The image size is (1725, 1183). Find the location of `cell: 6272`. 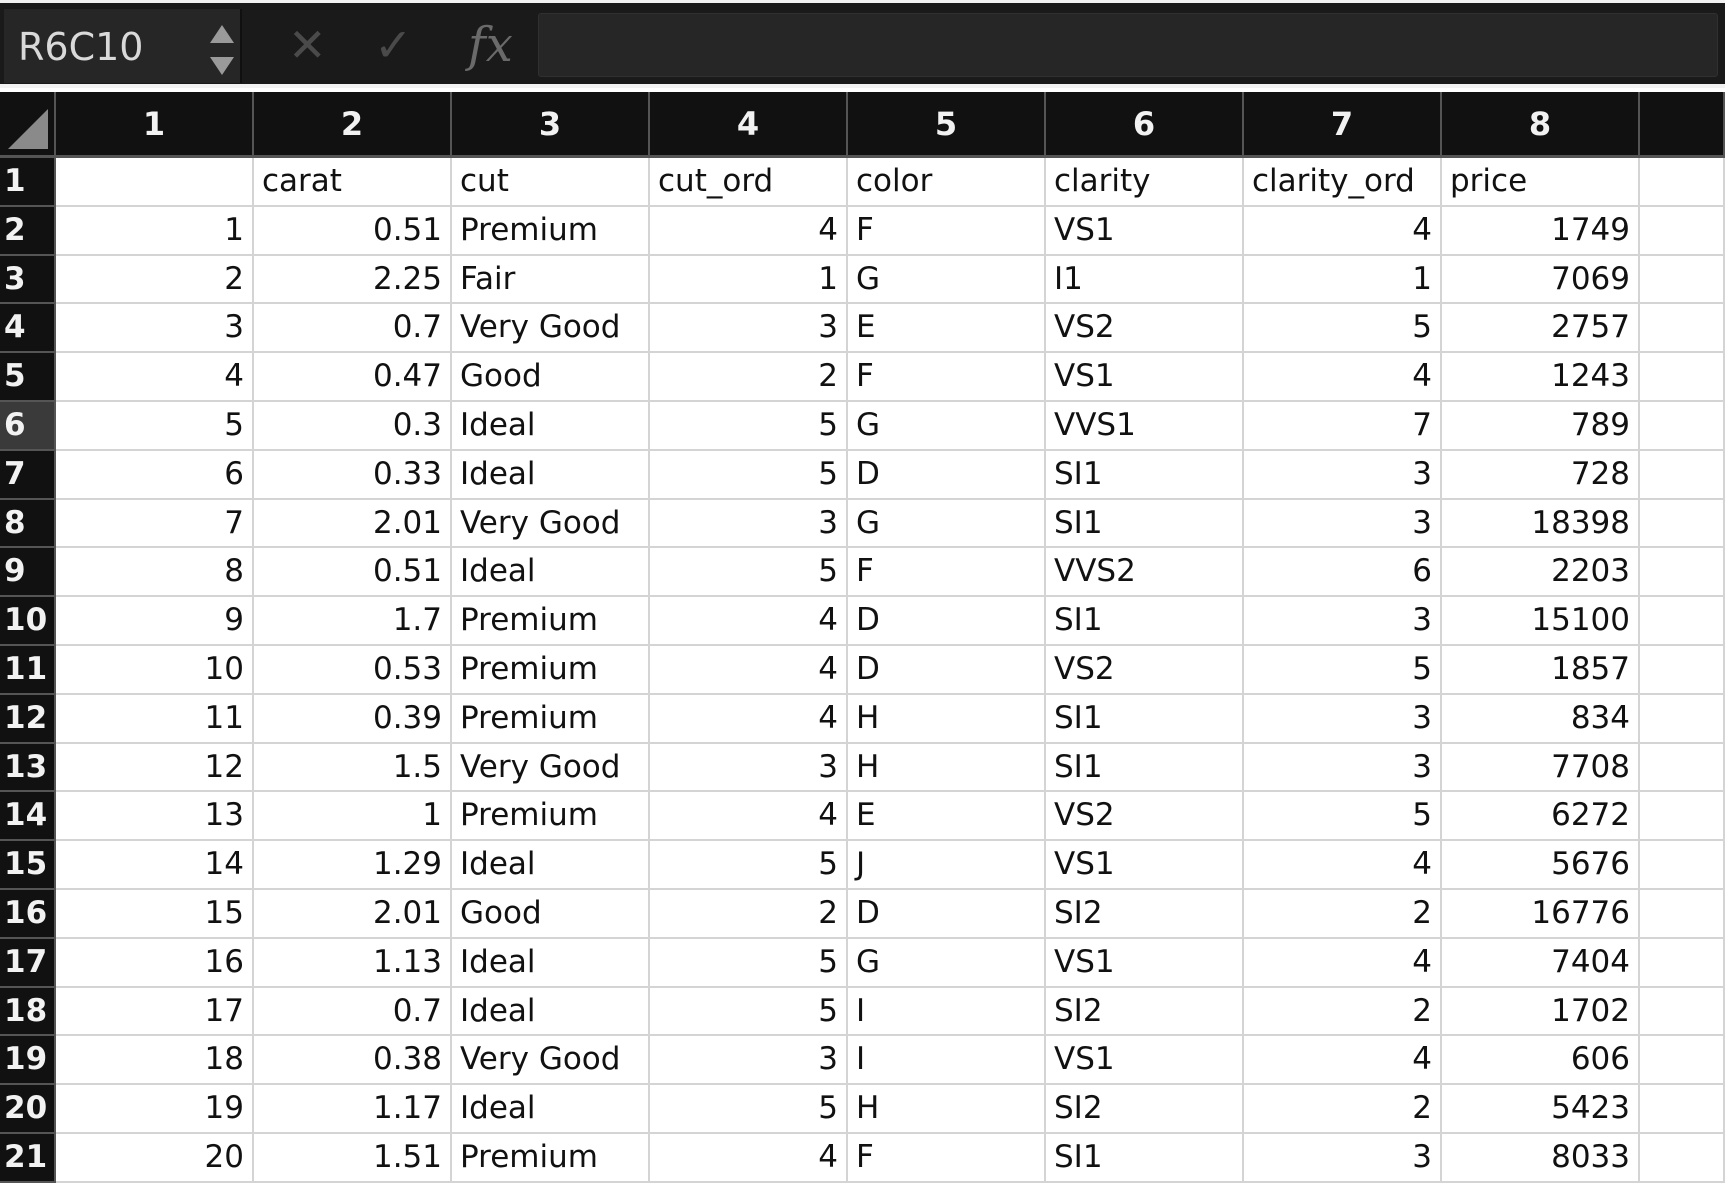

cell: 6272 is located at coordinates (1541, 817).